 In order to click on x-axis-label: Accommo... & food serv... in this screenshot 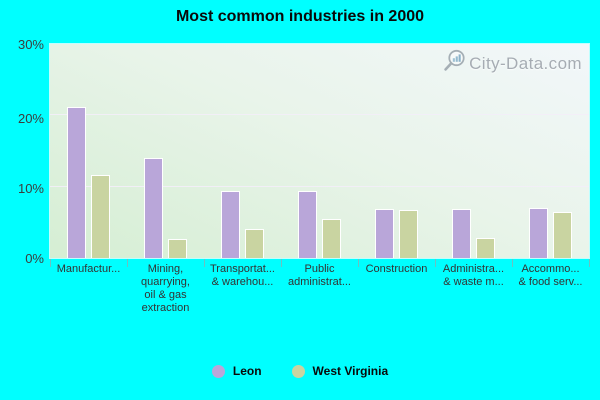, I will do `click(550, 275)`.